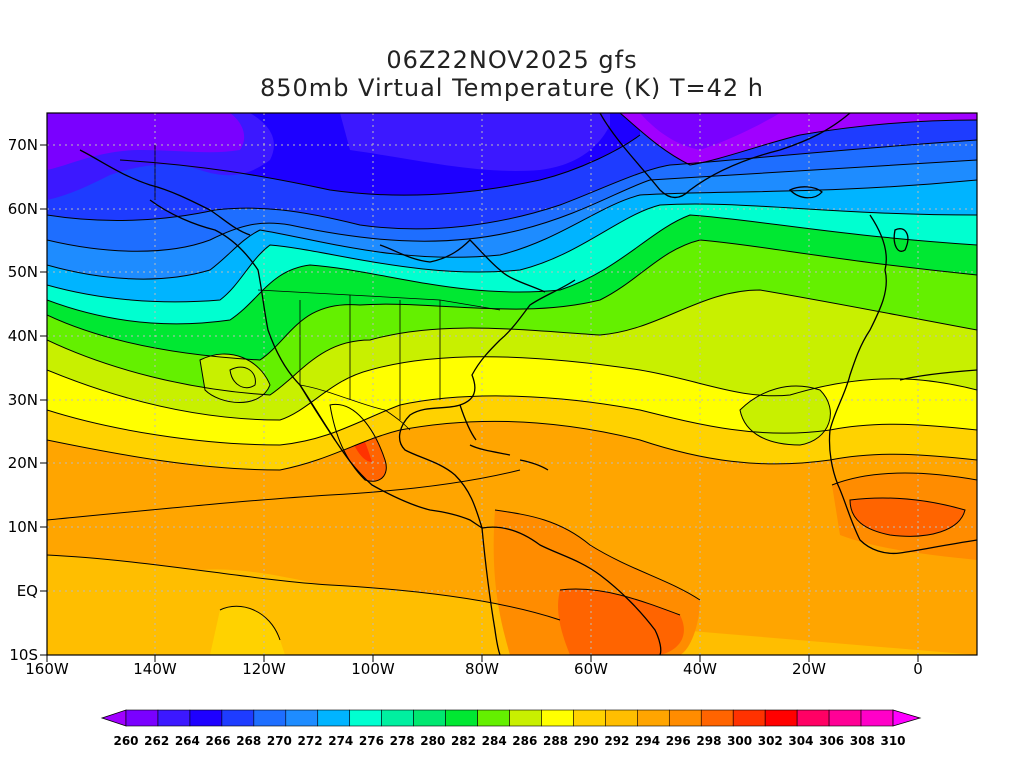 This screenshot has height=768, width=1024. I want to click on lat-label-30n: 30N, so click(23, 400).